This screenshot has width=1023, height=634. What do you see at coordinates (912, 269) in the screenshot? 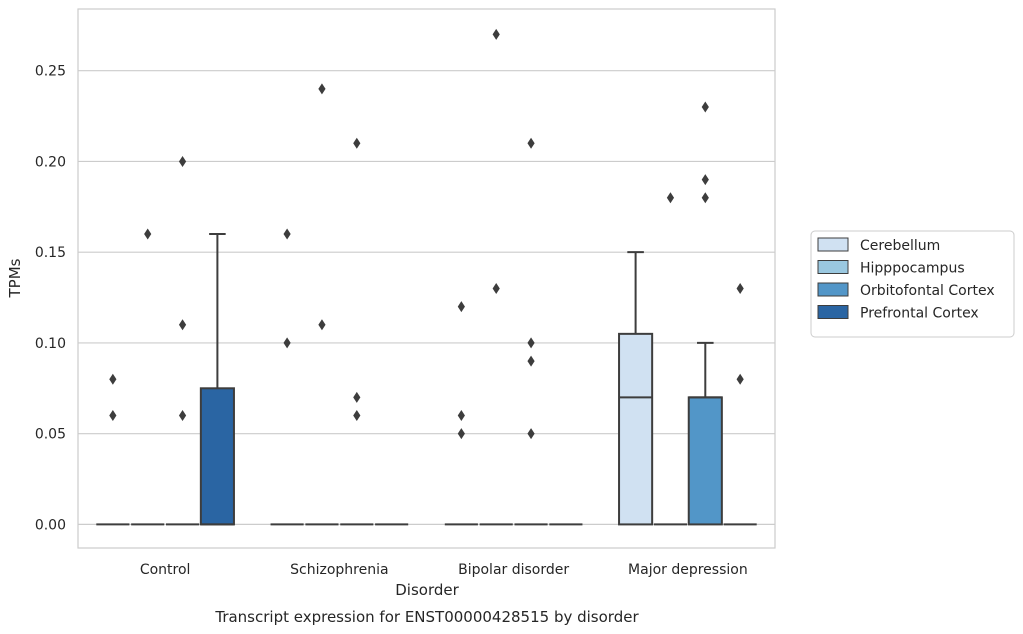
I see `legend-entry: Hipppocampus` at bounding box center [912, 269].